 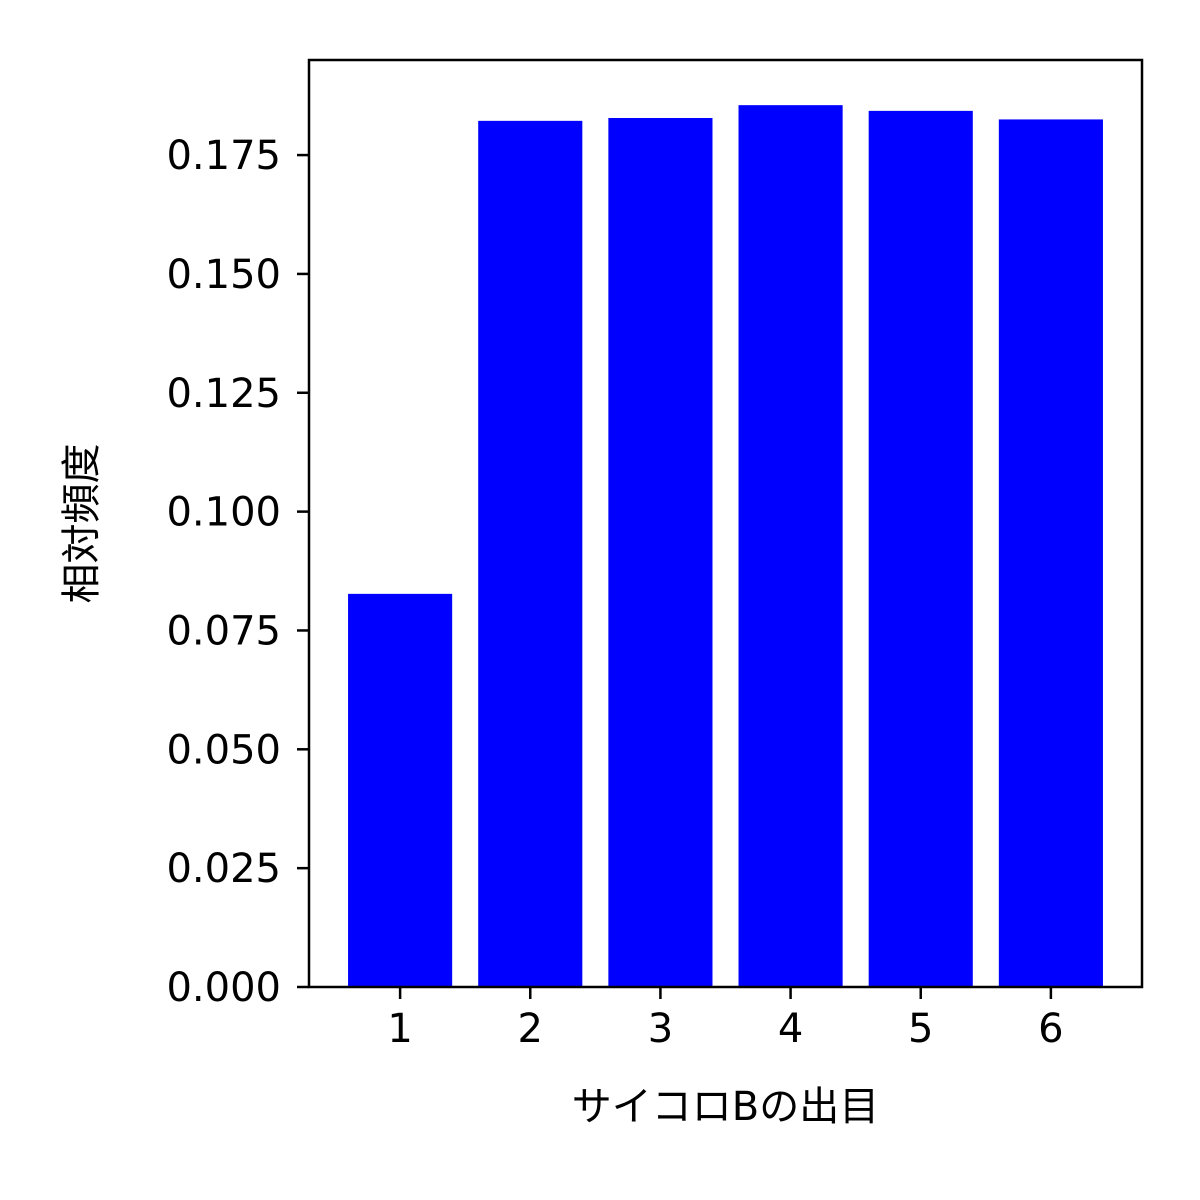 What do you see at coordinates (920, 1029) in the screenshot?
I see `x-tick-label: 5` at bounding box center [920, 1029].